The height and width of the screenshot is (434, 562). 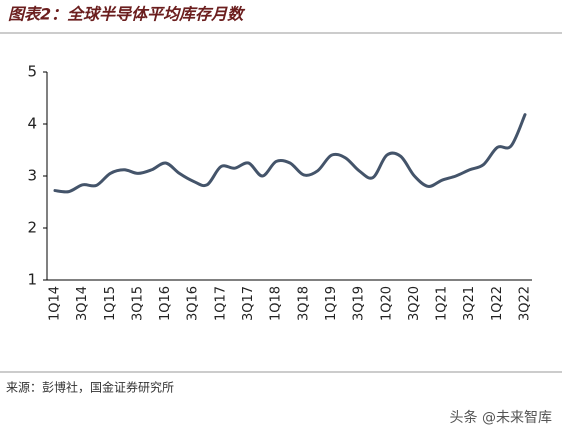 What do you see at coordinates (193, 303) in the screenshot?
I see `x-tick-label: 3Q16` at bounding box center [193, 303].